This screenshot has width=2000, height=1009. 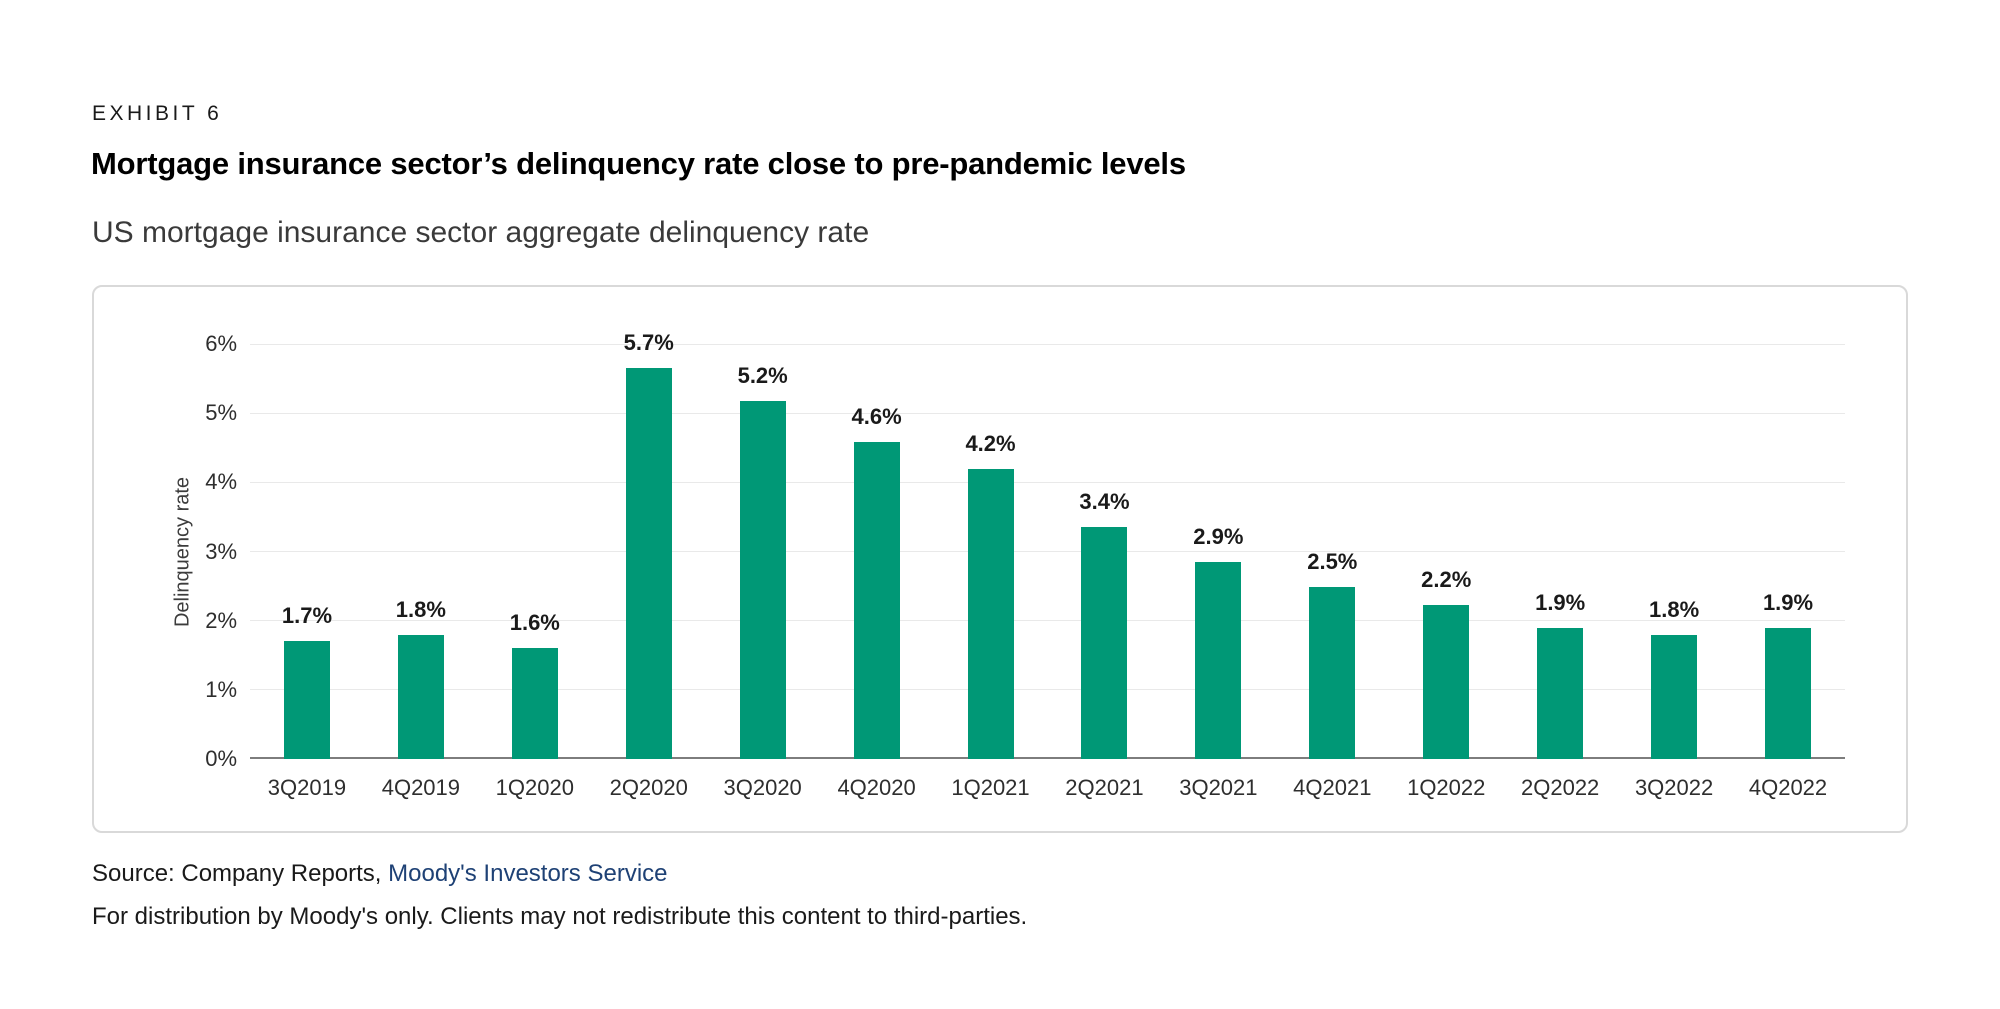 I want to click on x-tick-label: 3Q2022, so click(x=1674, y=787).